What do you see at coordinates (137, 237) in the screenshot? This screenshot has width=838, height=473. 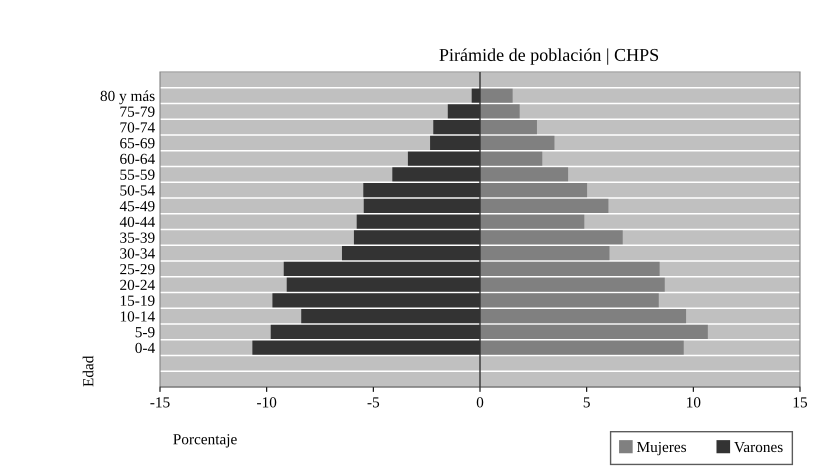 I see `y-tick-label: 35-39` at bounding box center [137, 237].